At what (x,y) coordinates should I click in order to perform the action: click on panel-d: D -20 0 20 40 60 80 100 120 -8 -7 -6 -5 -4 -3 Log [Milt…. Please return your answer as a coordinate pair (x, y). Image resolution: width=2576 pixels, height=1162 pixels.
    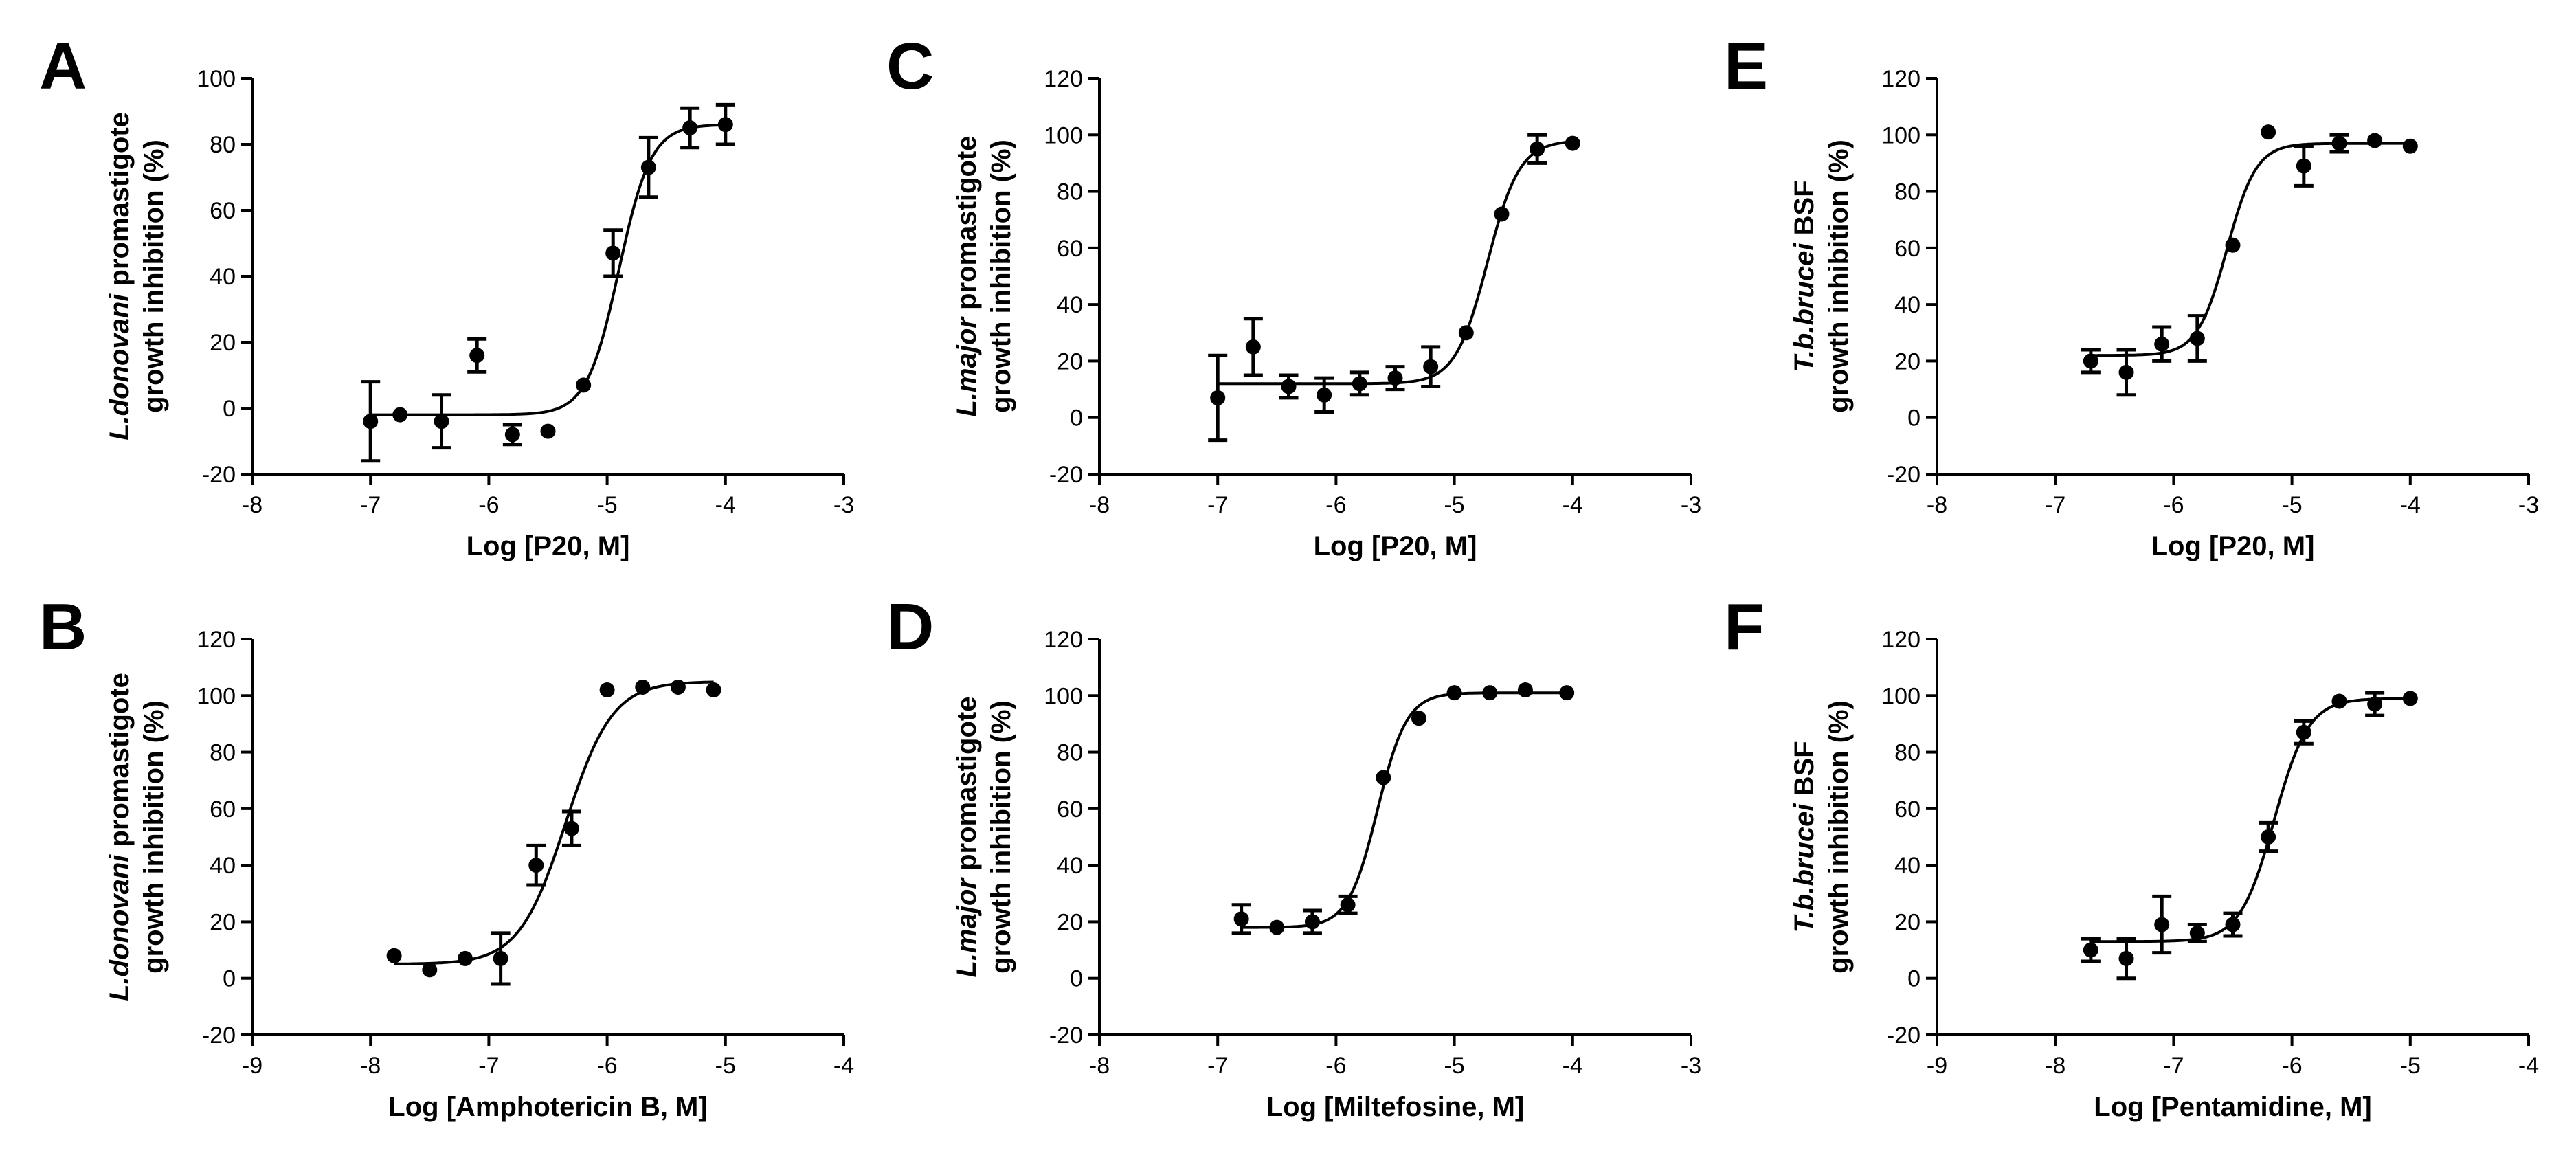
    Looking at the image, I should click on (1293, 856).